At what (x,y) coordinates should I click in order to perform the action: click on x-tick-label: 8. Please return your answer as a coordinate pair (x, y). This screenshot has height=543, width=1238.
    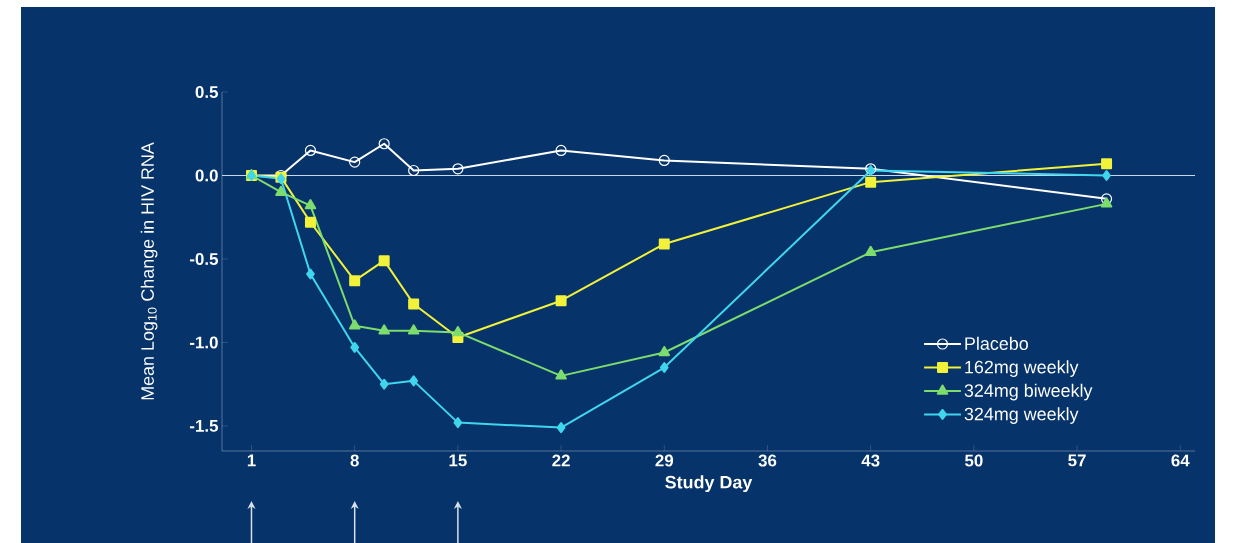
    Looking at the image, I should click on (354, 460).